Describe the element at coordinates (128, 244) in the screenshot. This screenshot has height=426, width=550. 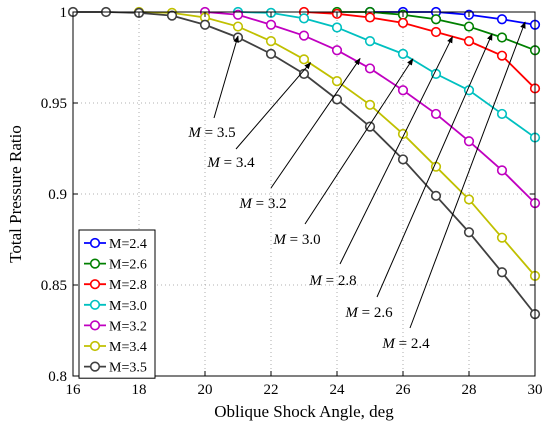
I see `legend-entry-label: M=2.4` at that location.